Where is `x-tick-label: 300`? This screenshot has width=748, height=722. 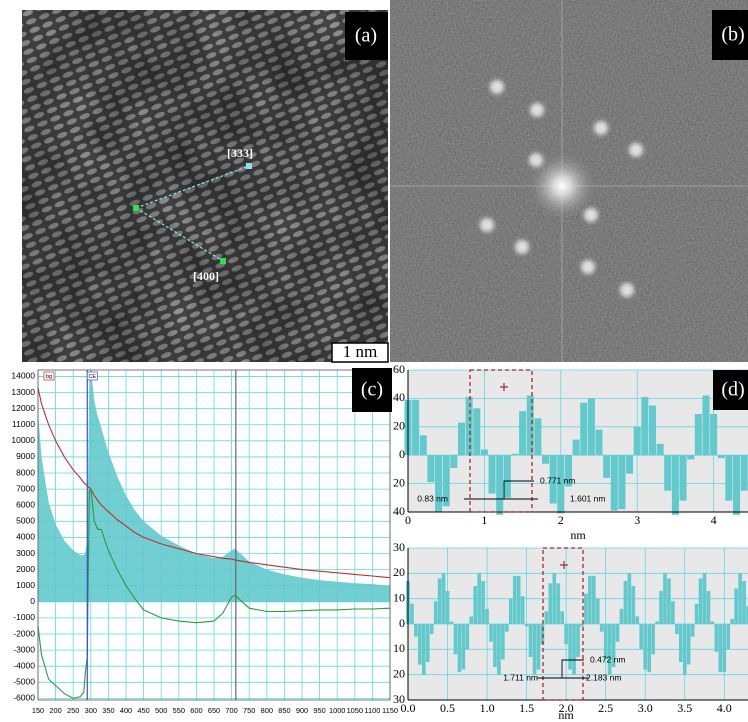
x-tick-label: 300 is located at coordinates (91, 710).